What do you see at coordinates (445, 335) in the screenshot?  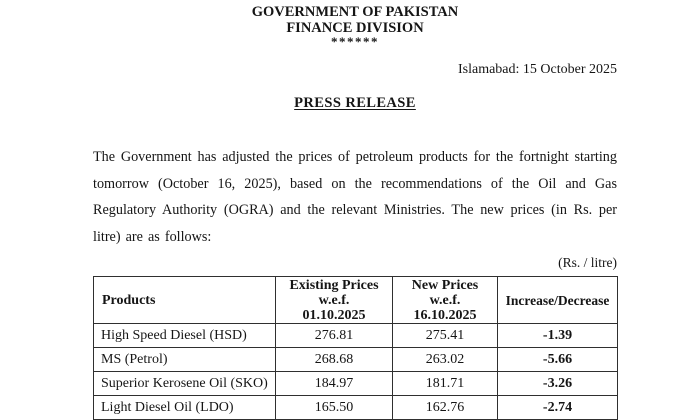 I see `new-price-cell: 275.41` at bounding box center [445, 335].